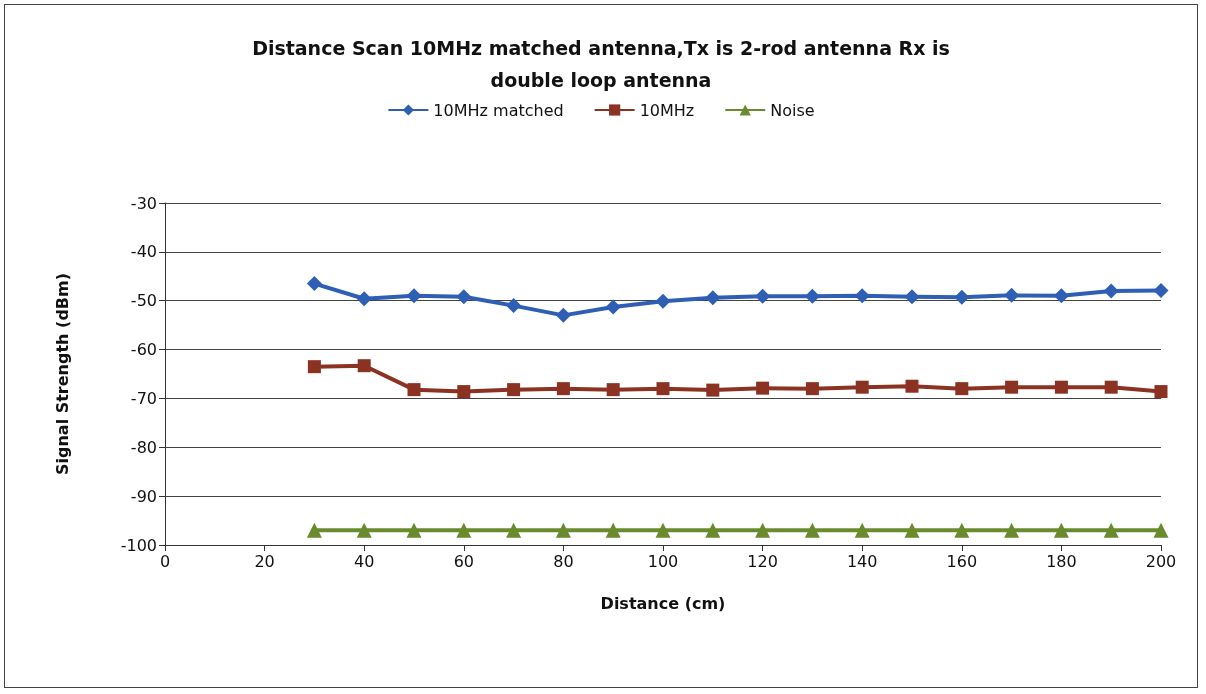 Image resolution: width=1206 pixels, height=694 pixels. I want to click on x-tick-label: 60, so click(463, 561).